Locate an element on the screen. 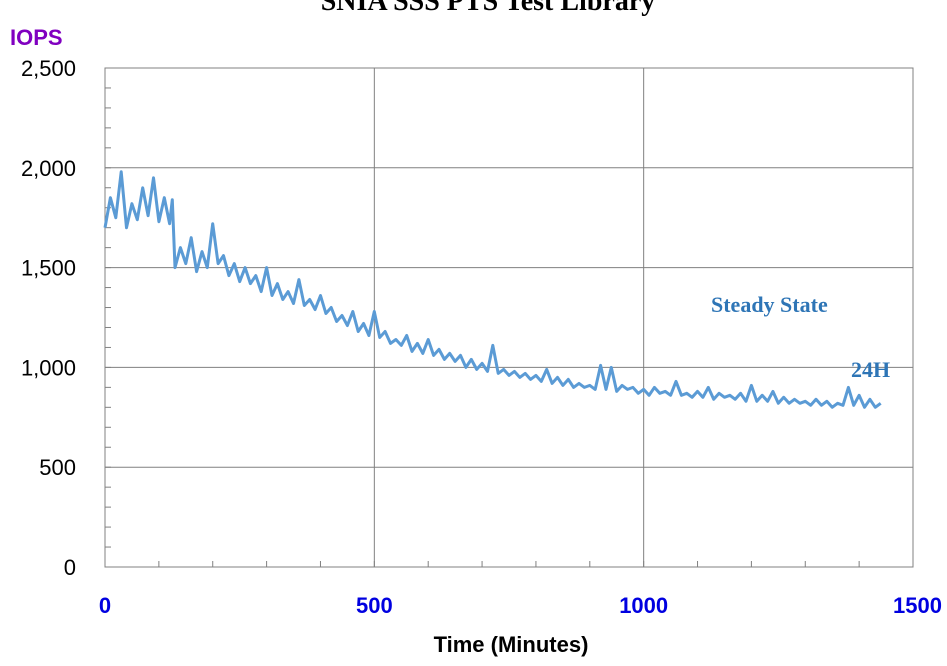  chart-title: SNIA SSS PTS Test Library is located at coordinates (488, 8).